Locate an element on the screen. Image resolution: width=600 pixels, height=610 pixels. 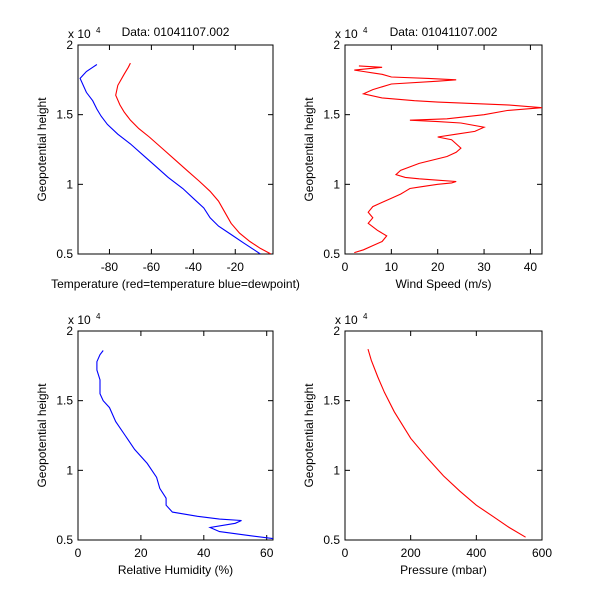
series-line-dewpoint is located at coordinates (170, 159).